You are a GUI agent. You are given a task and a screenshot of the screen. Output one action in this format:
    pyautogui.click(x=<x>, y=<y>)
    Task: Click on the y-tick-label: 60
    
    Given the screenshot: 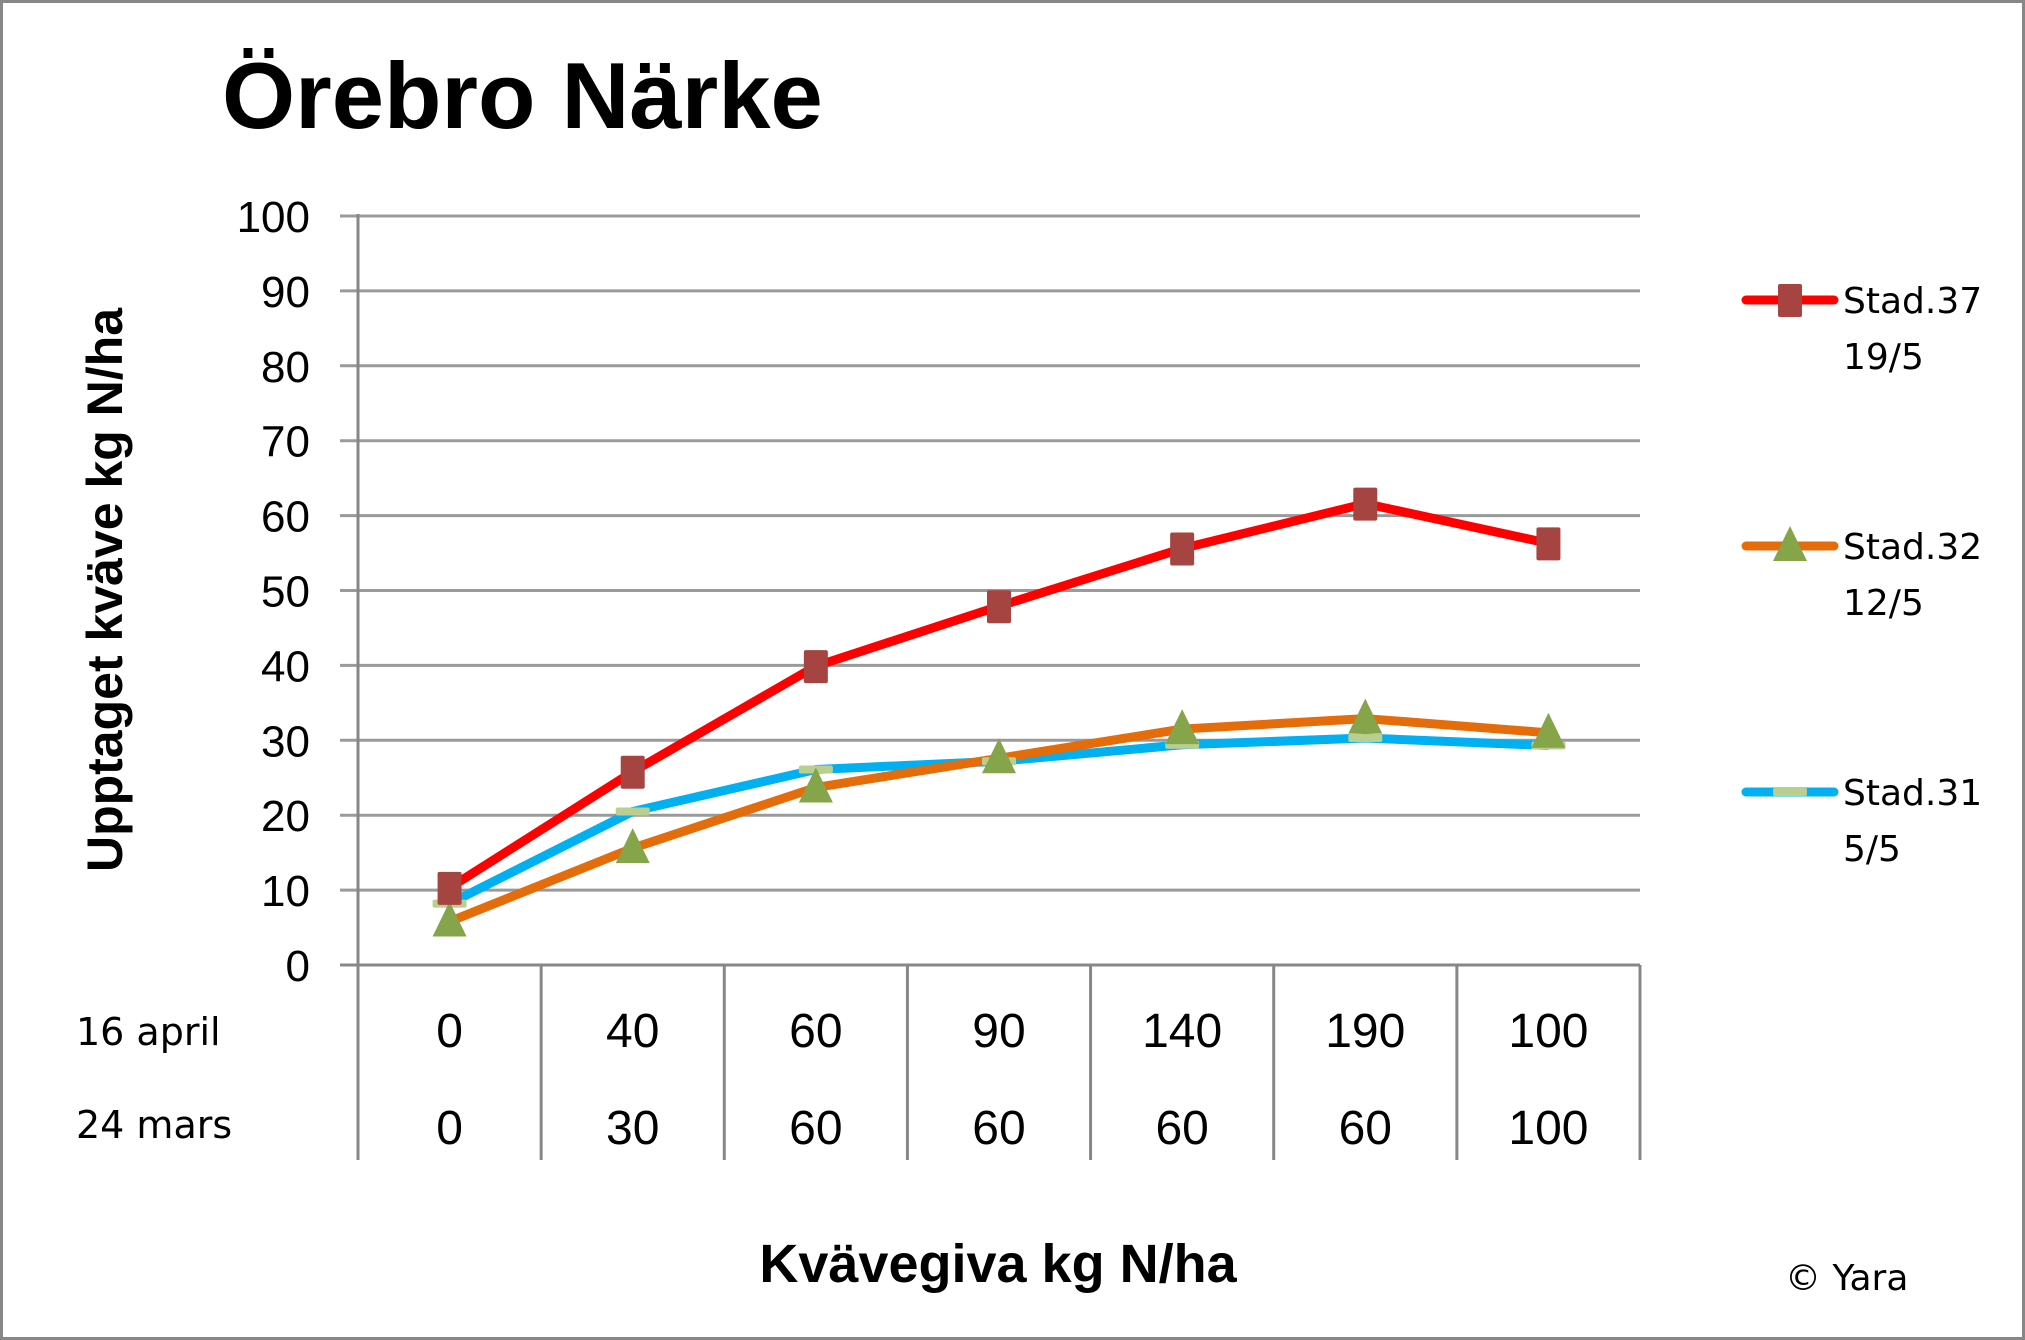 What is the action you would take?
    pyautogui.click(x=285, y=517)
    